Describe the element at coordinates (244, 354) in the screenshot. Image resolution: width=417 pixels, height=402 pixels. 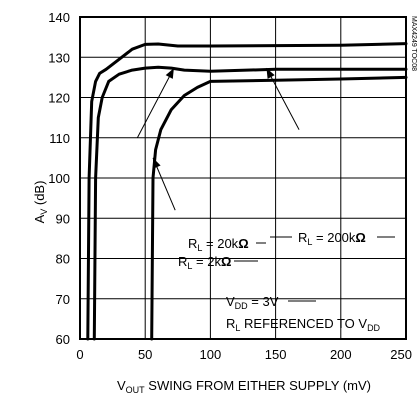
I see `x-tick-labels: 0 50 100 150 200 250` at that location.